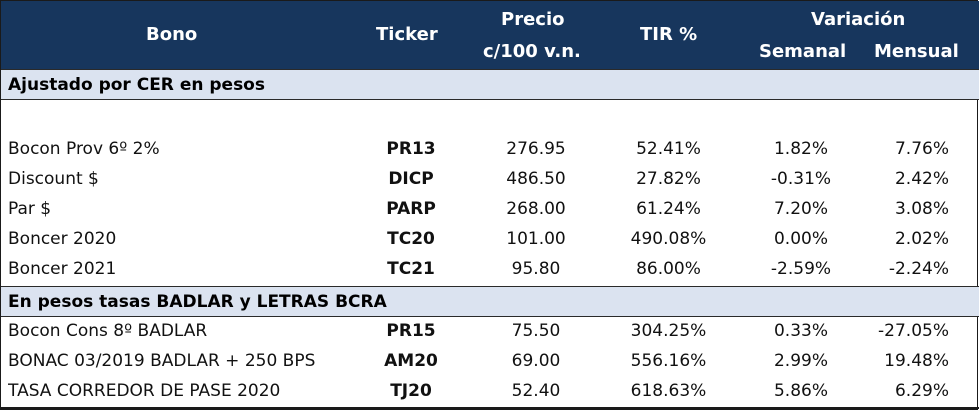  I want to click on cell-precio: 101.00, so click(536, 239).